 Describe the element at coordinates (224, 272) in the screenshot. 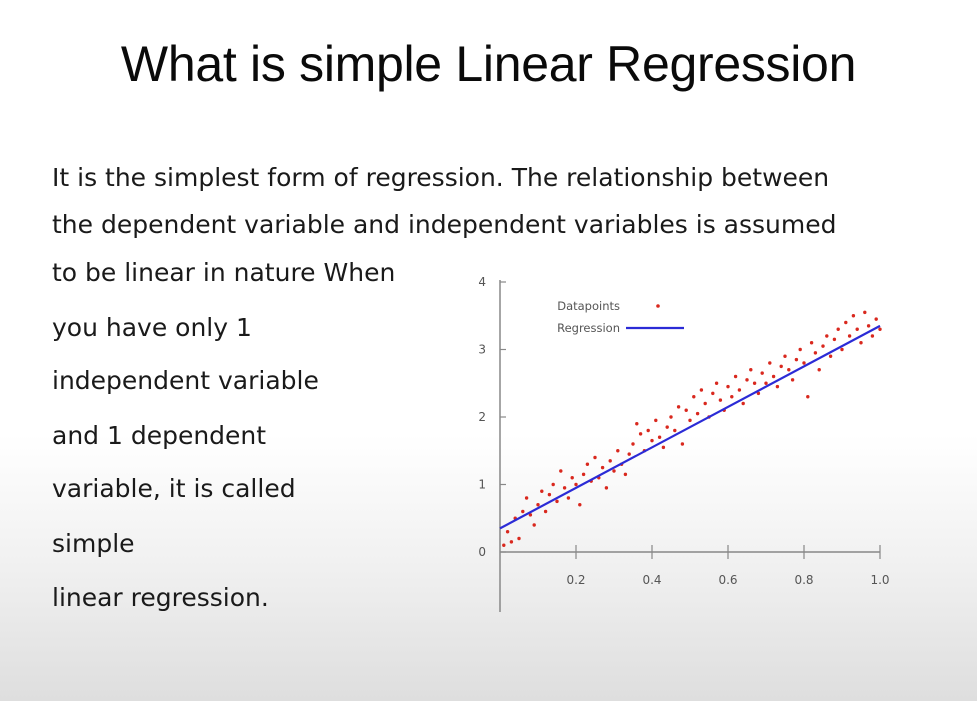

I see `body-line: to be linear in nature When` at that location.